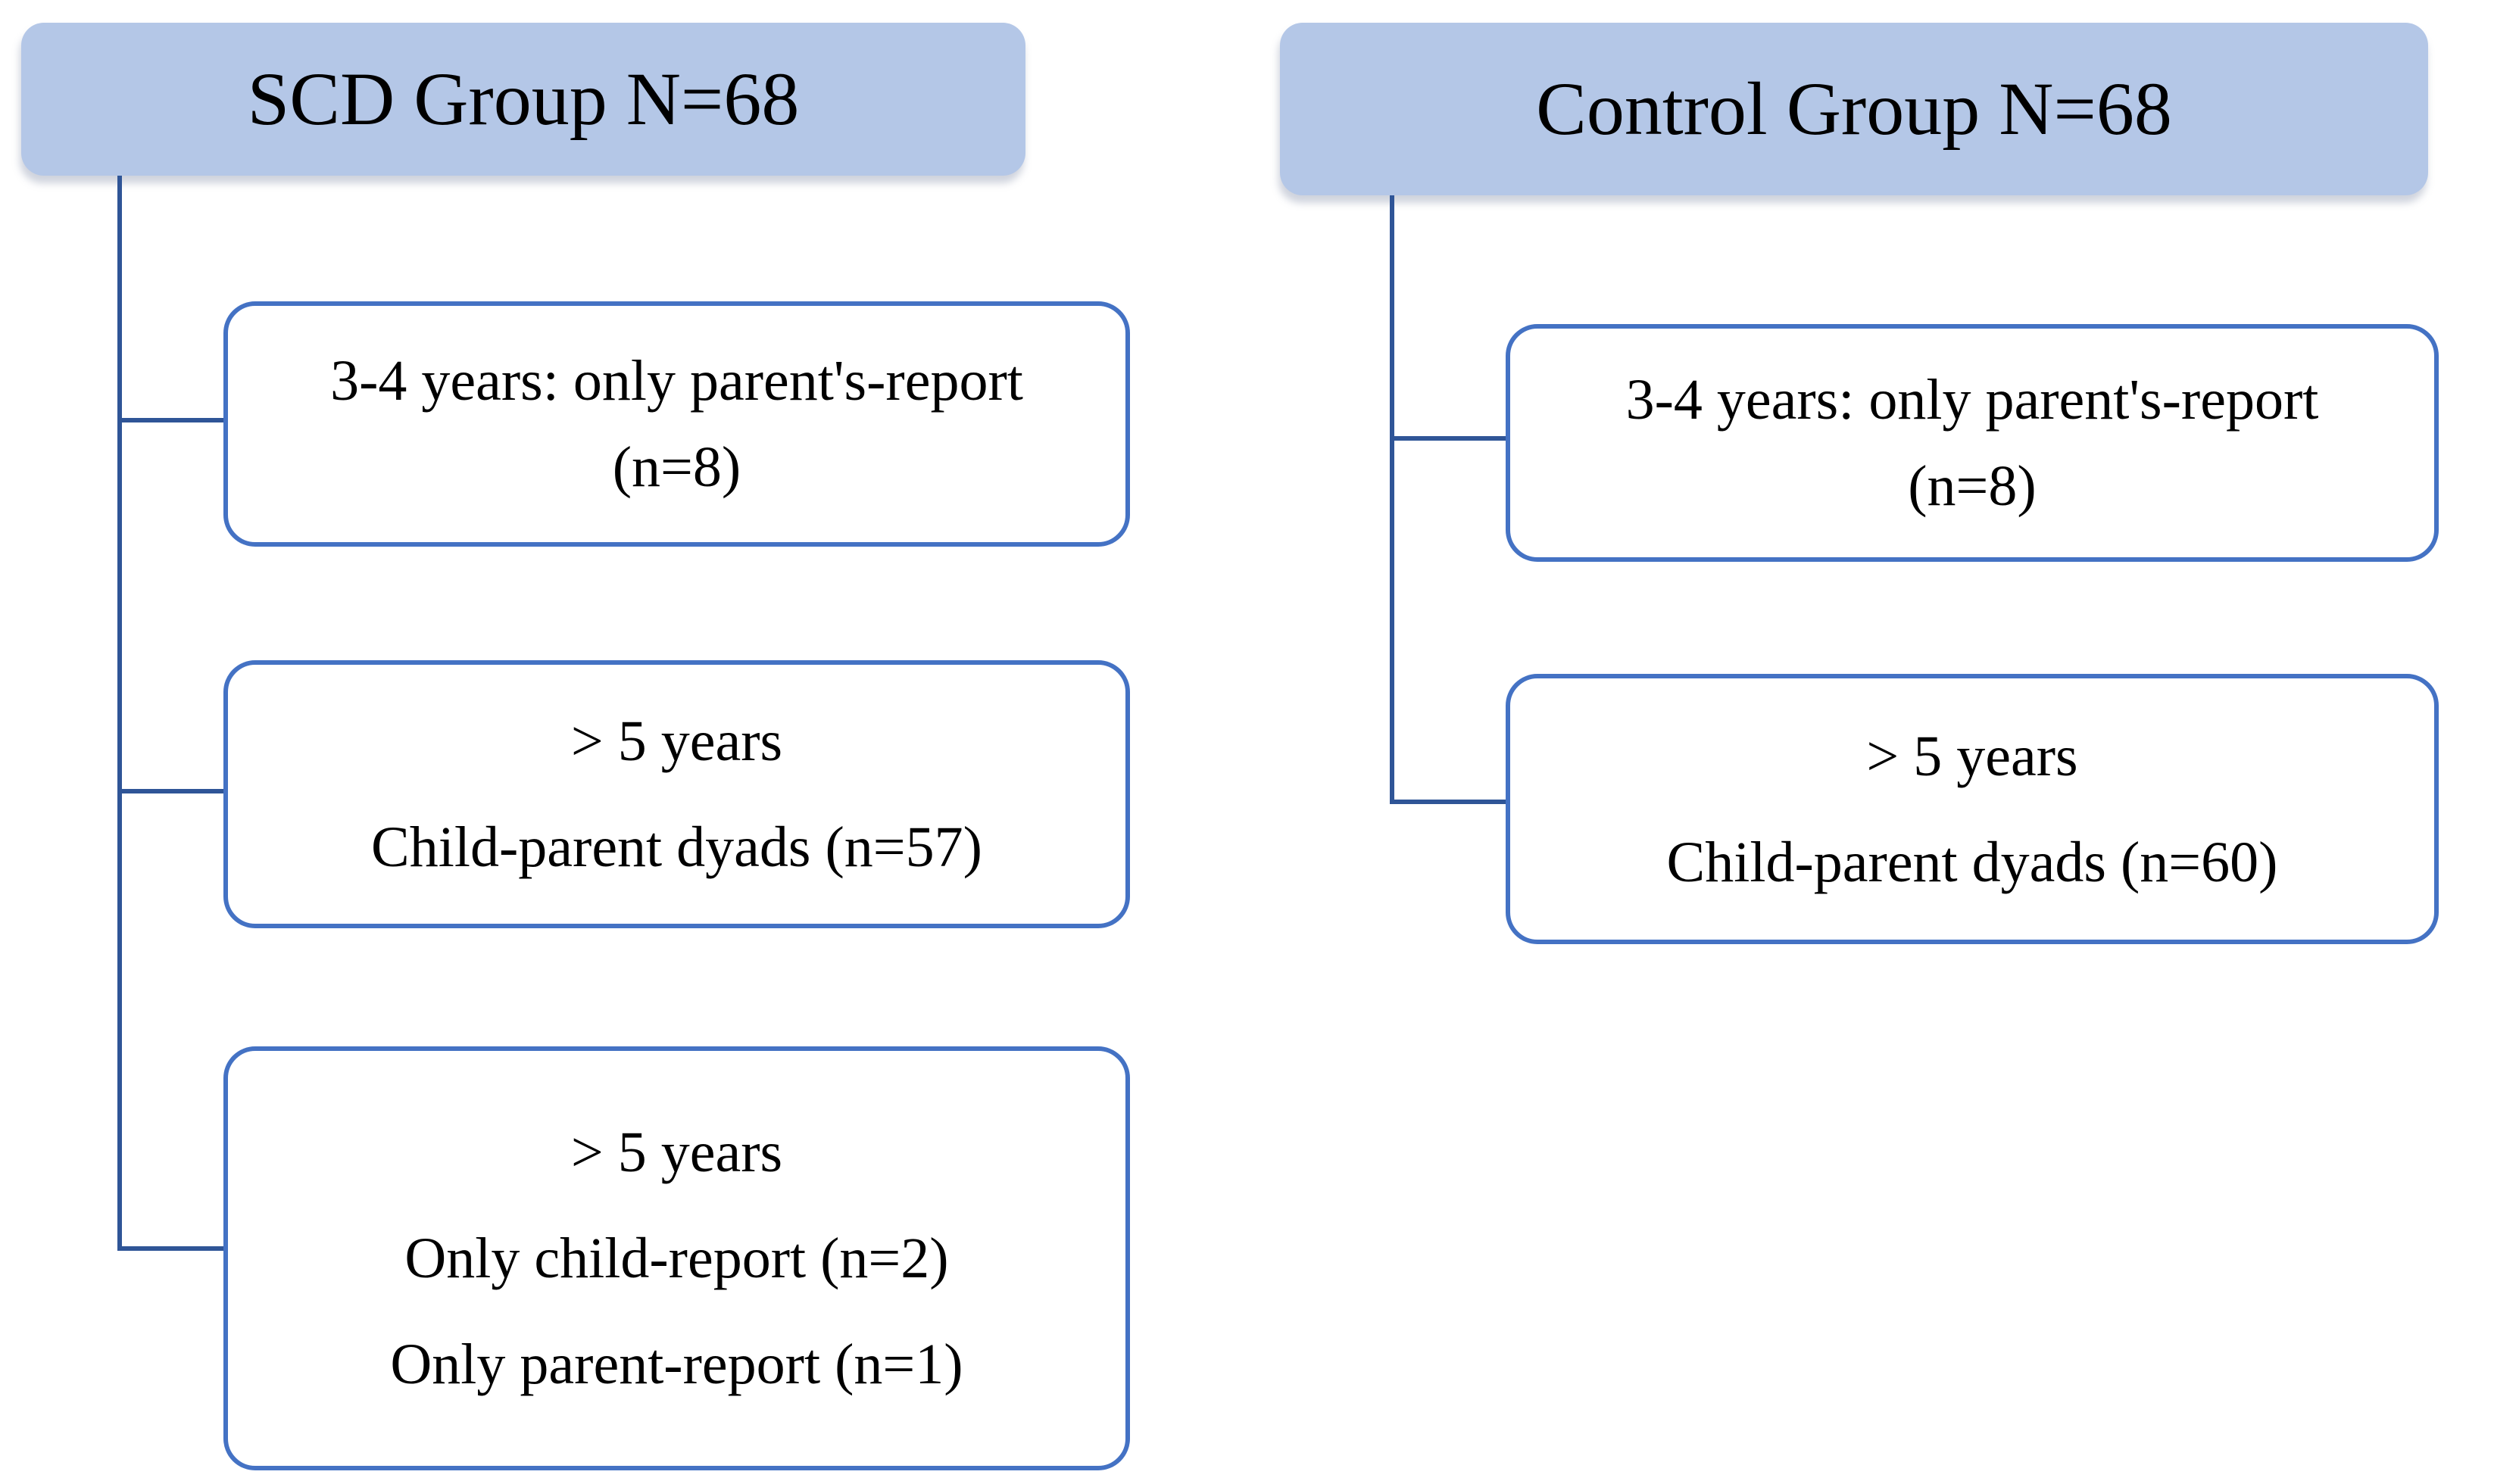 Image resolution: width=2519 pixels, height=1484 pixels. I want to click on scd-group-header-box: SCD Group N=68, so click(523, 99).